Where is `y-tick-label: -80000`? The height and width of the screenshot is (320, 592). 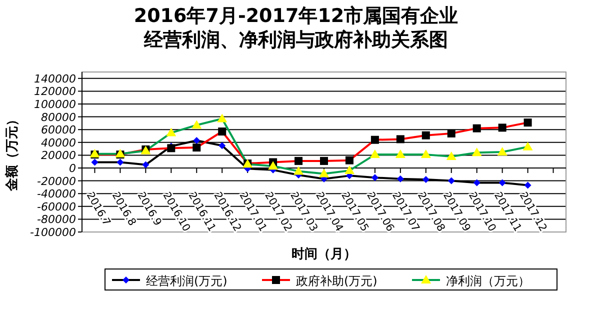
y-tick-label: -80000 is located at coordinates (56, 219).